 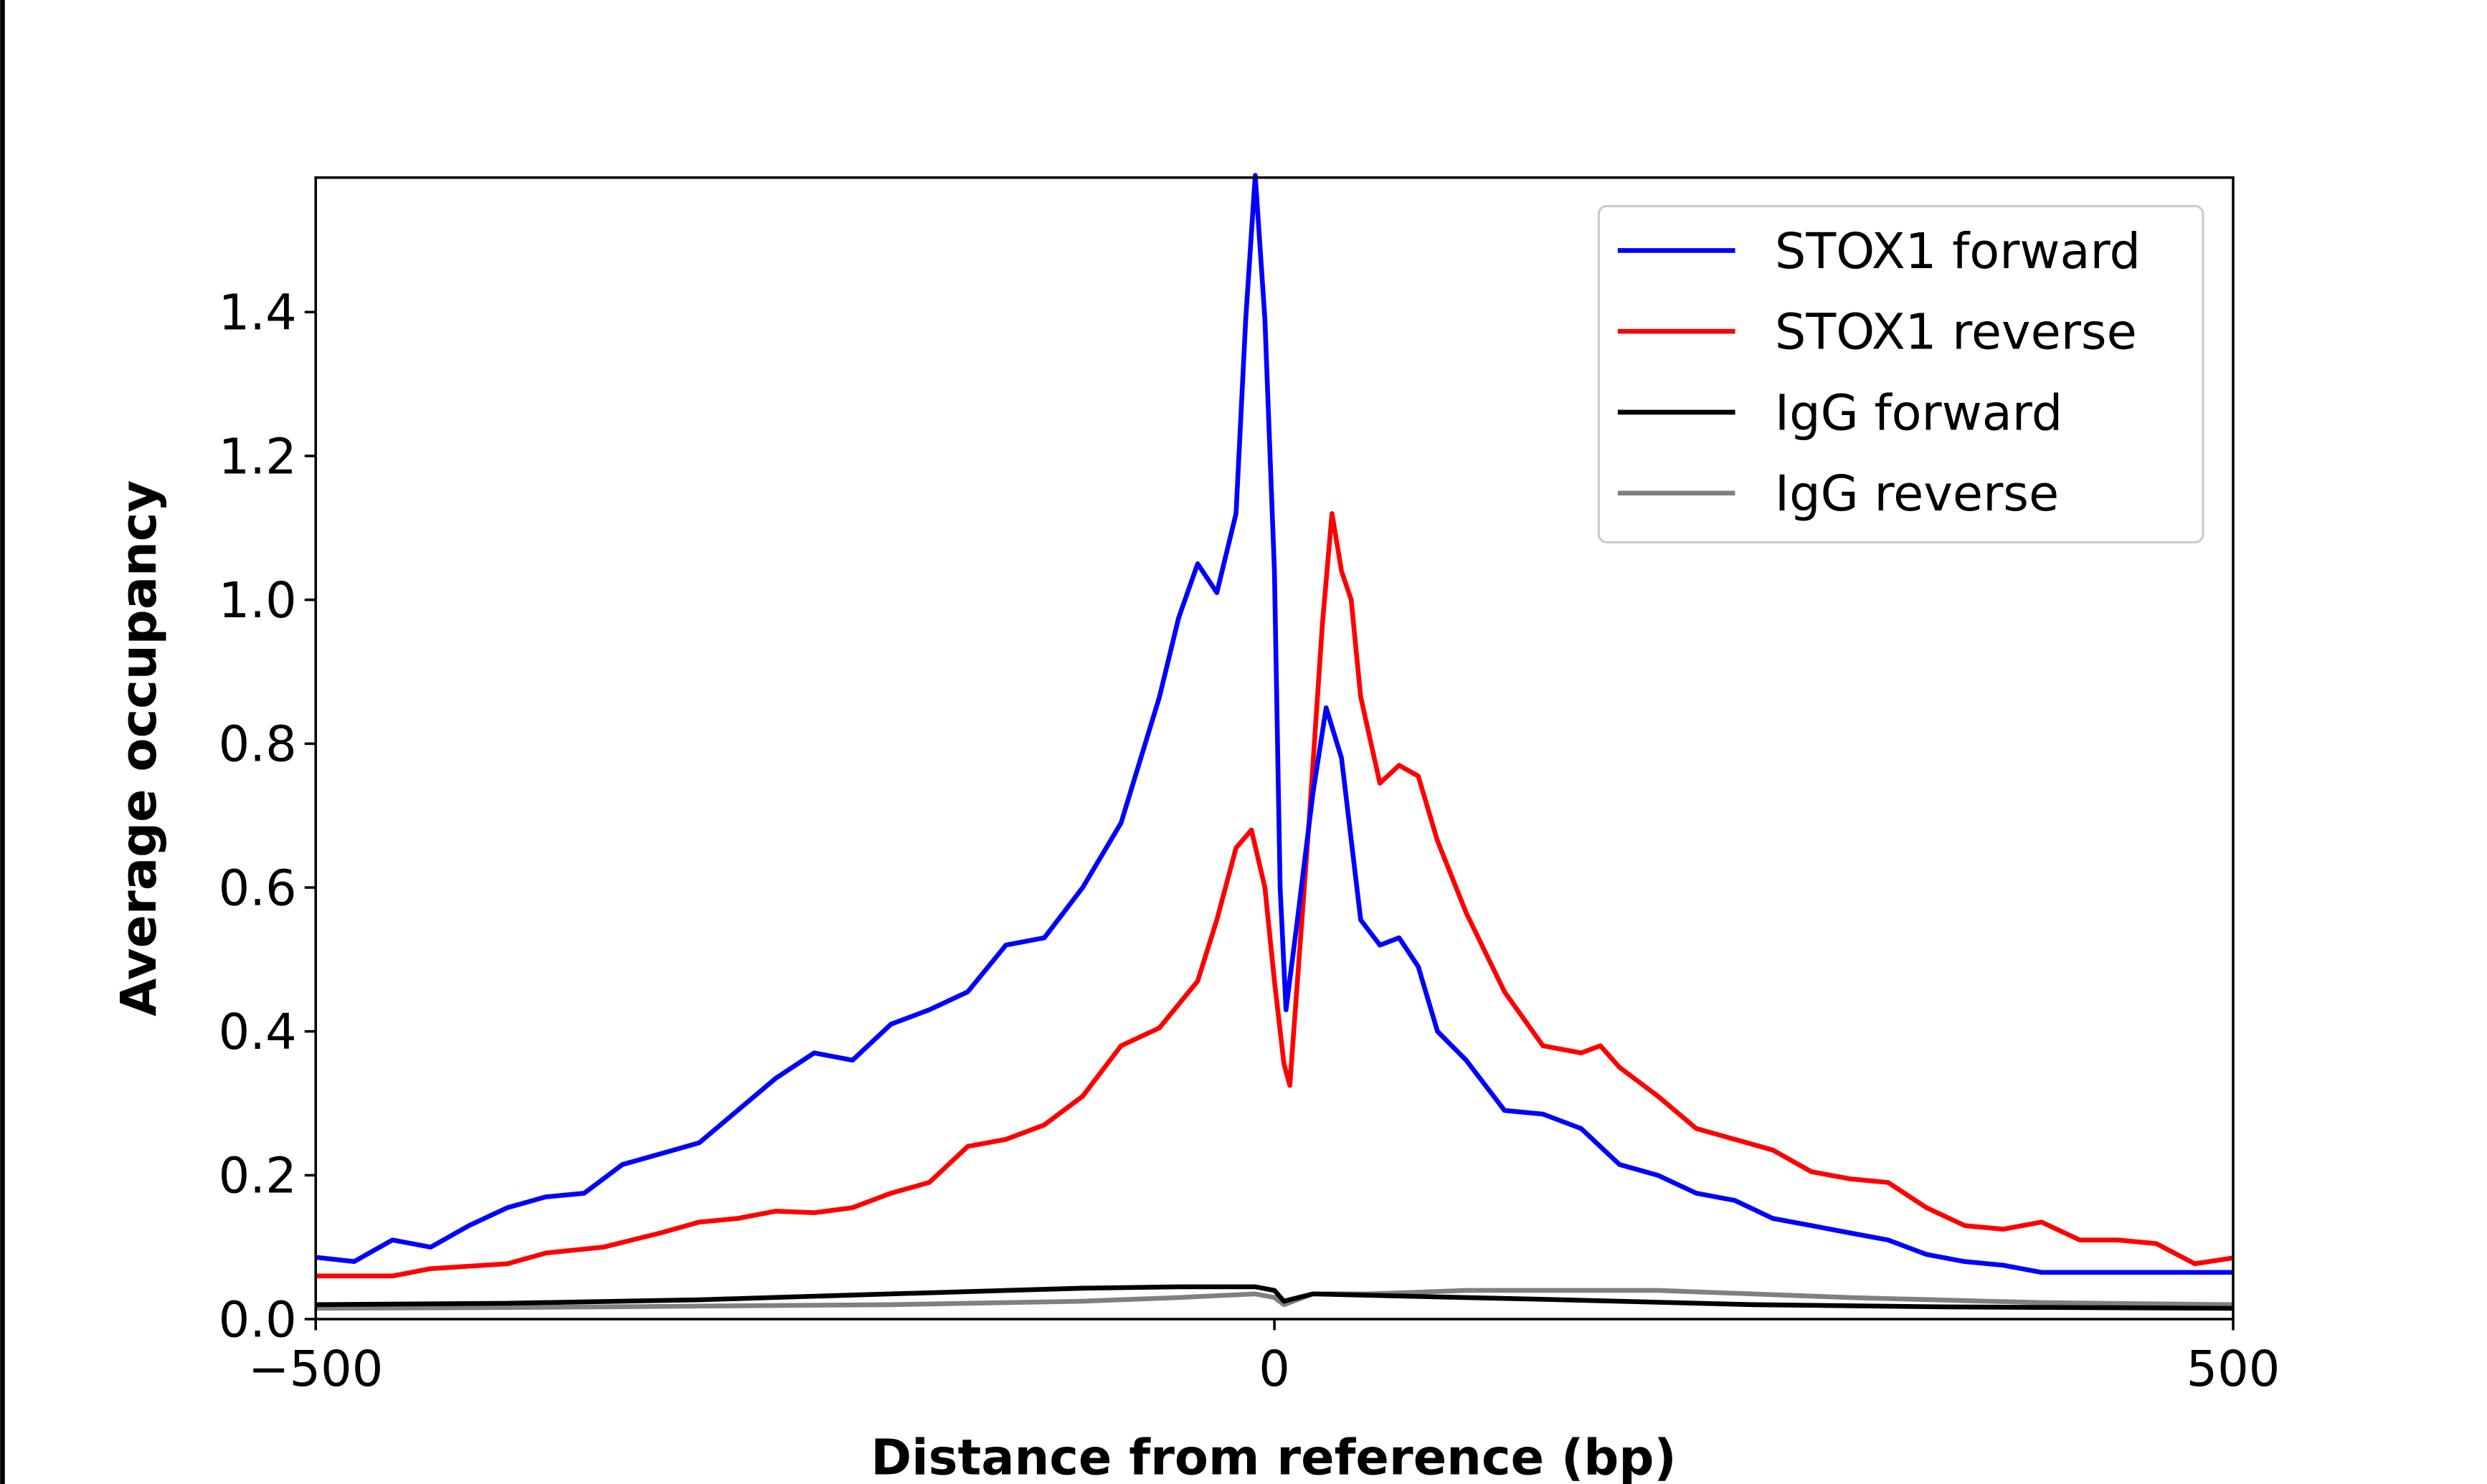 I want to click on y-tick-label: 1.2, so click(x=258, y=456).